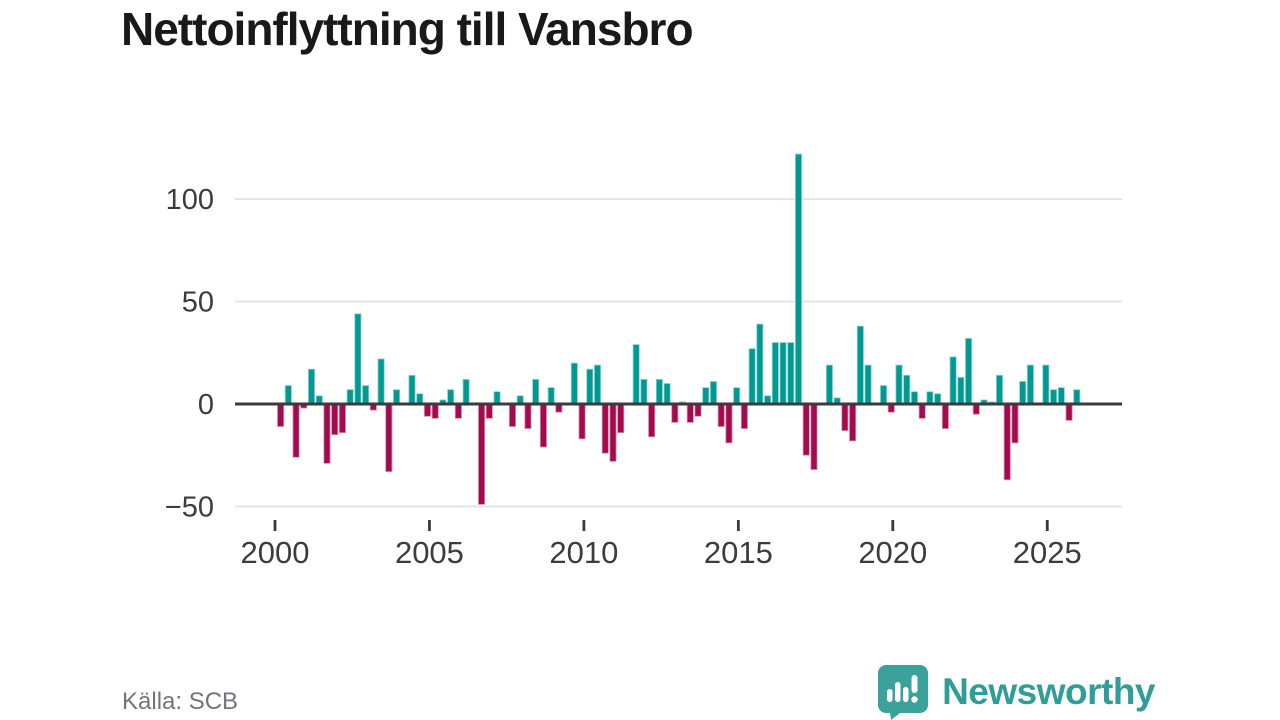  I want to click on bar-2018-q2, so click(845, 417).